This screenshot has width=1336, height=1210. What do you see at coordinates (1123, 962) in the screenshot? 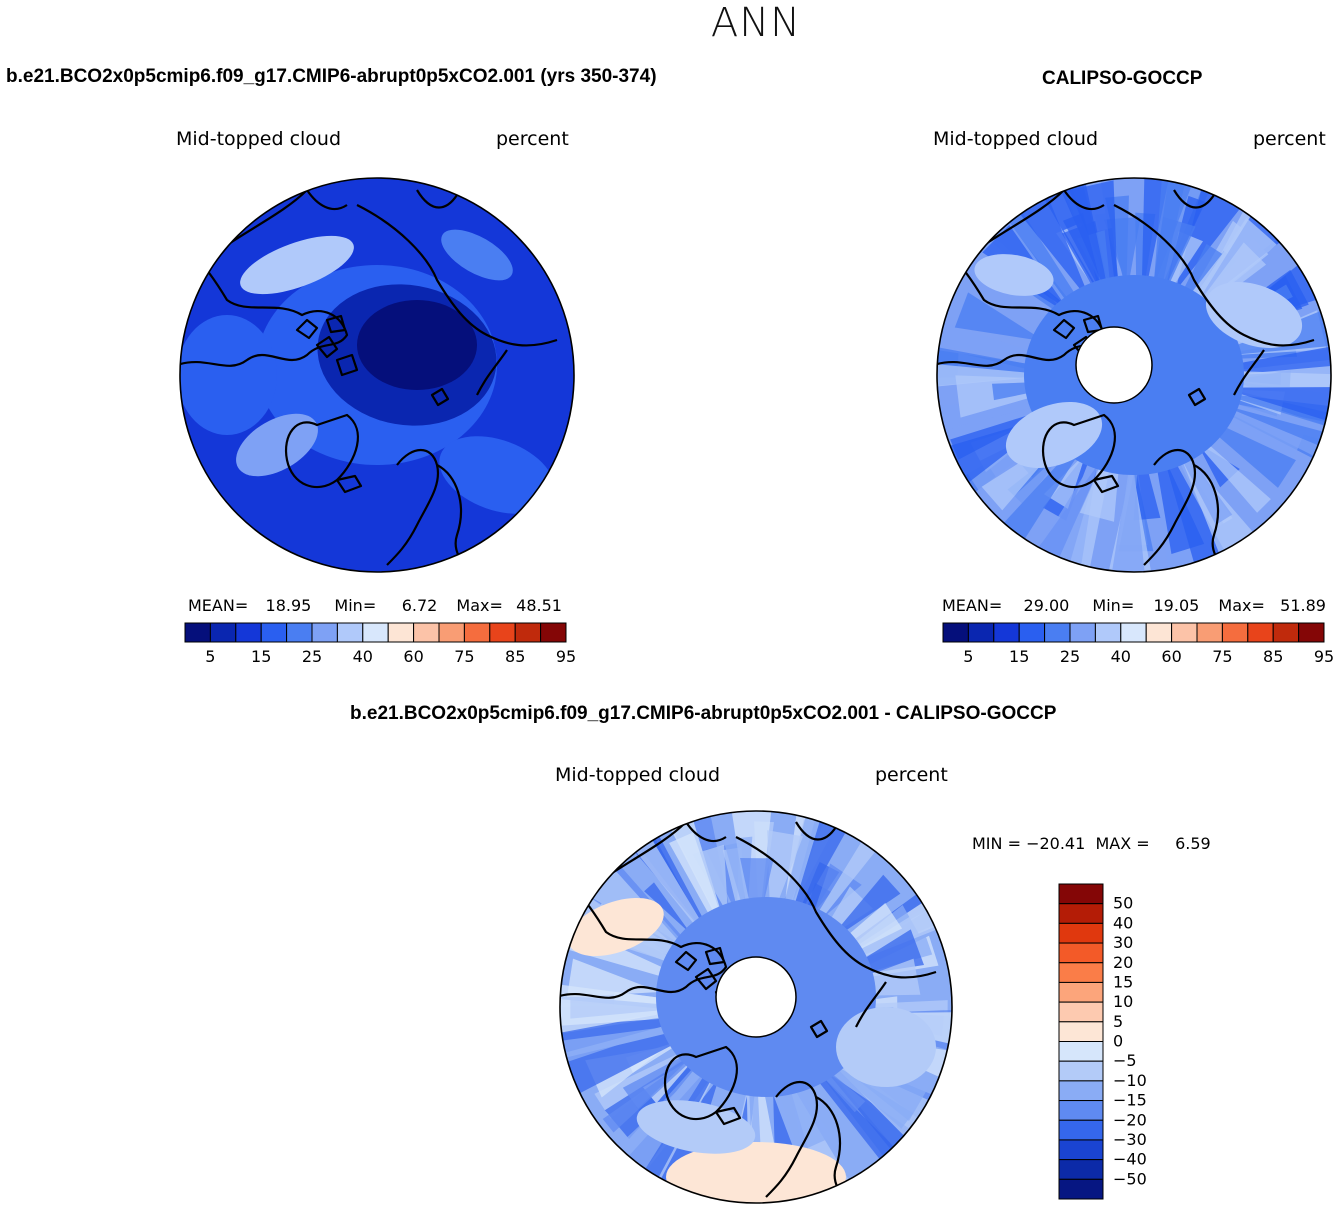
I see `colorbar-level-label: 20` at bounding box center [1123, 962].